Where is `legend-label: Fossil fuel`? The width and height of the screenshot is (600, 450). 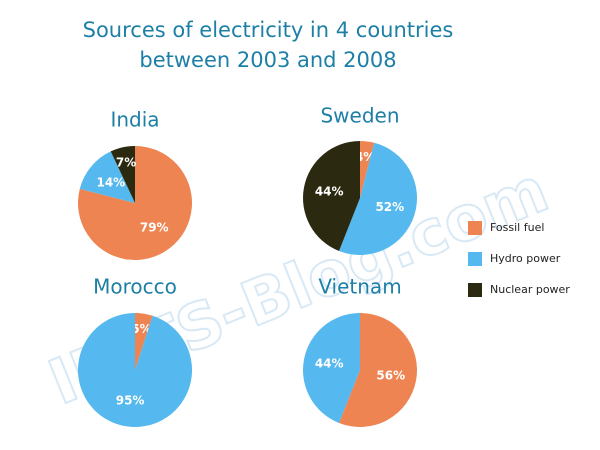 legend-label: Fossil fuel is located at coordinates (517, 227).